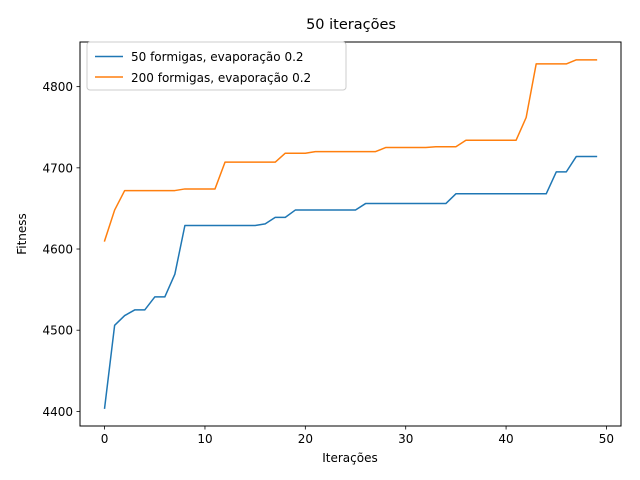 The height and width of the screenshot is (480, 640). What do you see at coordinates (405, 439) in the screenshot?
I see `x-tick-label: 30` at bounding box center [405, 439].